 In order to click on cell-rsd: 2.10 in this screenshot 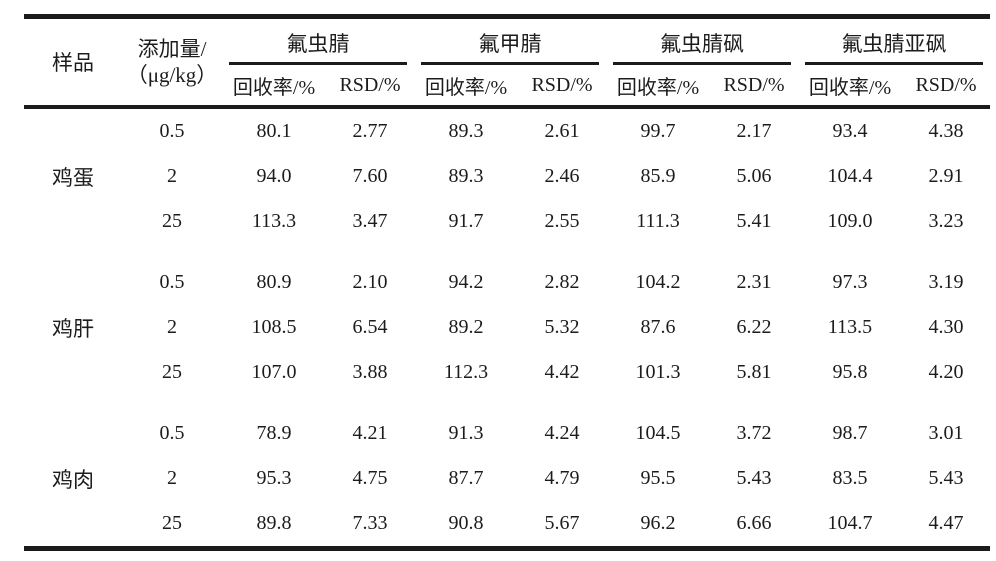, I will do `click(370, 282)`.